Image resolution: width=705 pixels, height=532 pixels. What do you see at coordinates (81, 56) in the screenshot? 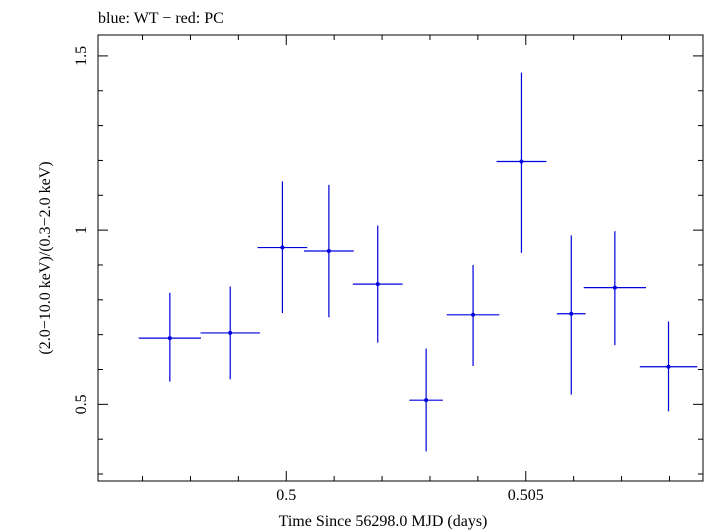
I see `y-tick-label: 1.5` at bounding box center [81, 56].